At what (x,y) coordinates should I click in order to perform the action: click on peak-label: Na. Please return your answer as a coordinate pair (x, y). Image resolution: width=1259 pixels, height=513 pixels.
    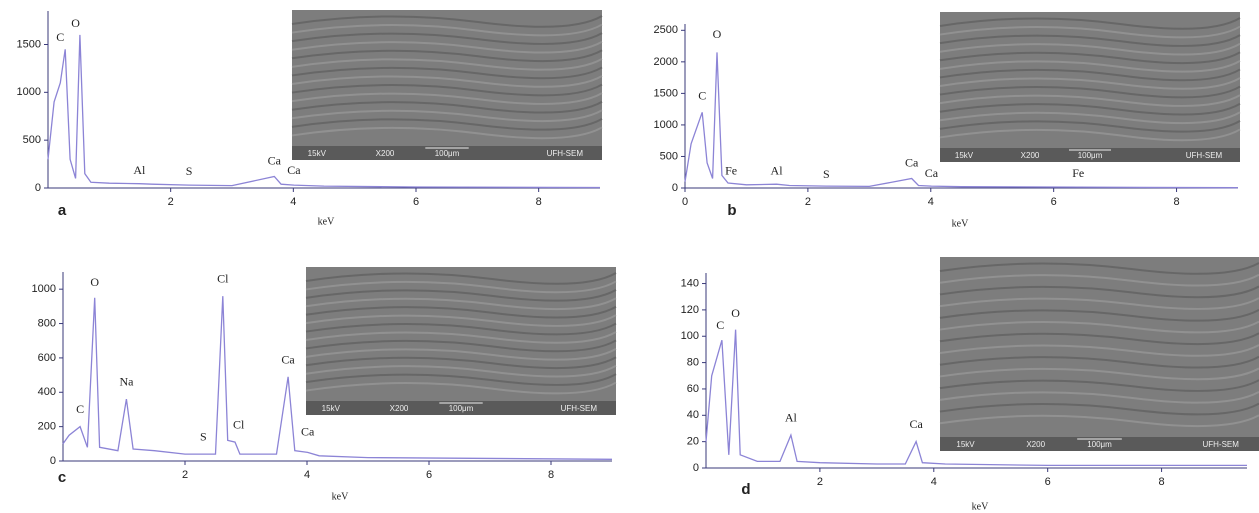
    Looking at the image, I should click on (126, 382).